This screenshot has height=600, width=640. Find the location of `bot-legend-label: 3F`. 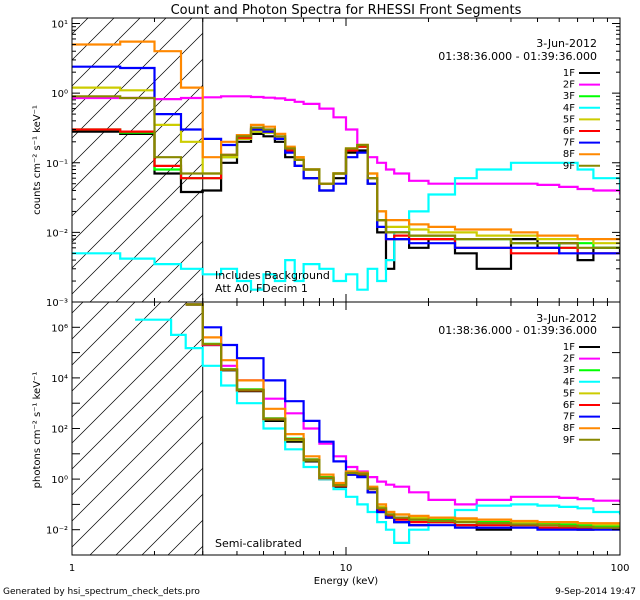

bot-legend-label: 3F is located at coordinates (569, 370).